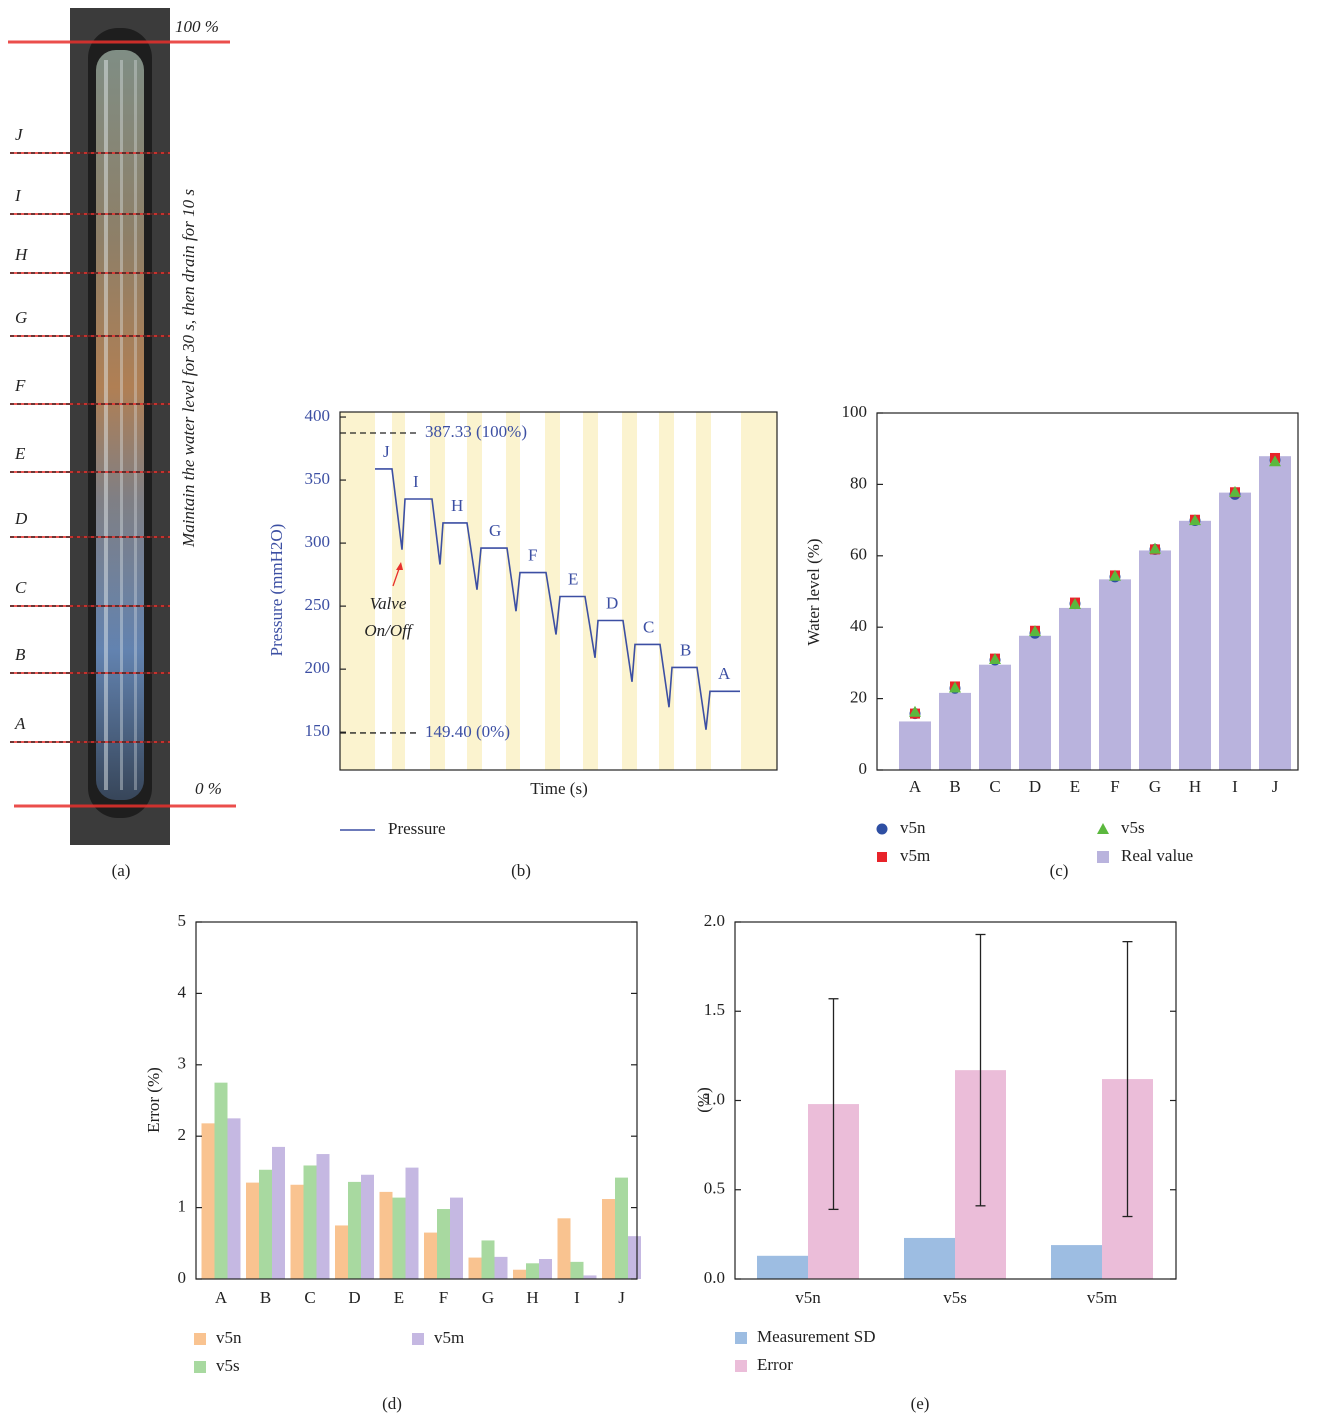  What do you see at coordinates (309, 1297) in the screenshot?
I see `x-tick-label: C` at bounding box center [309, 1297].